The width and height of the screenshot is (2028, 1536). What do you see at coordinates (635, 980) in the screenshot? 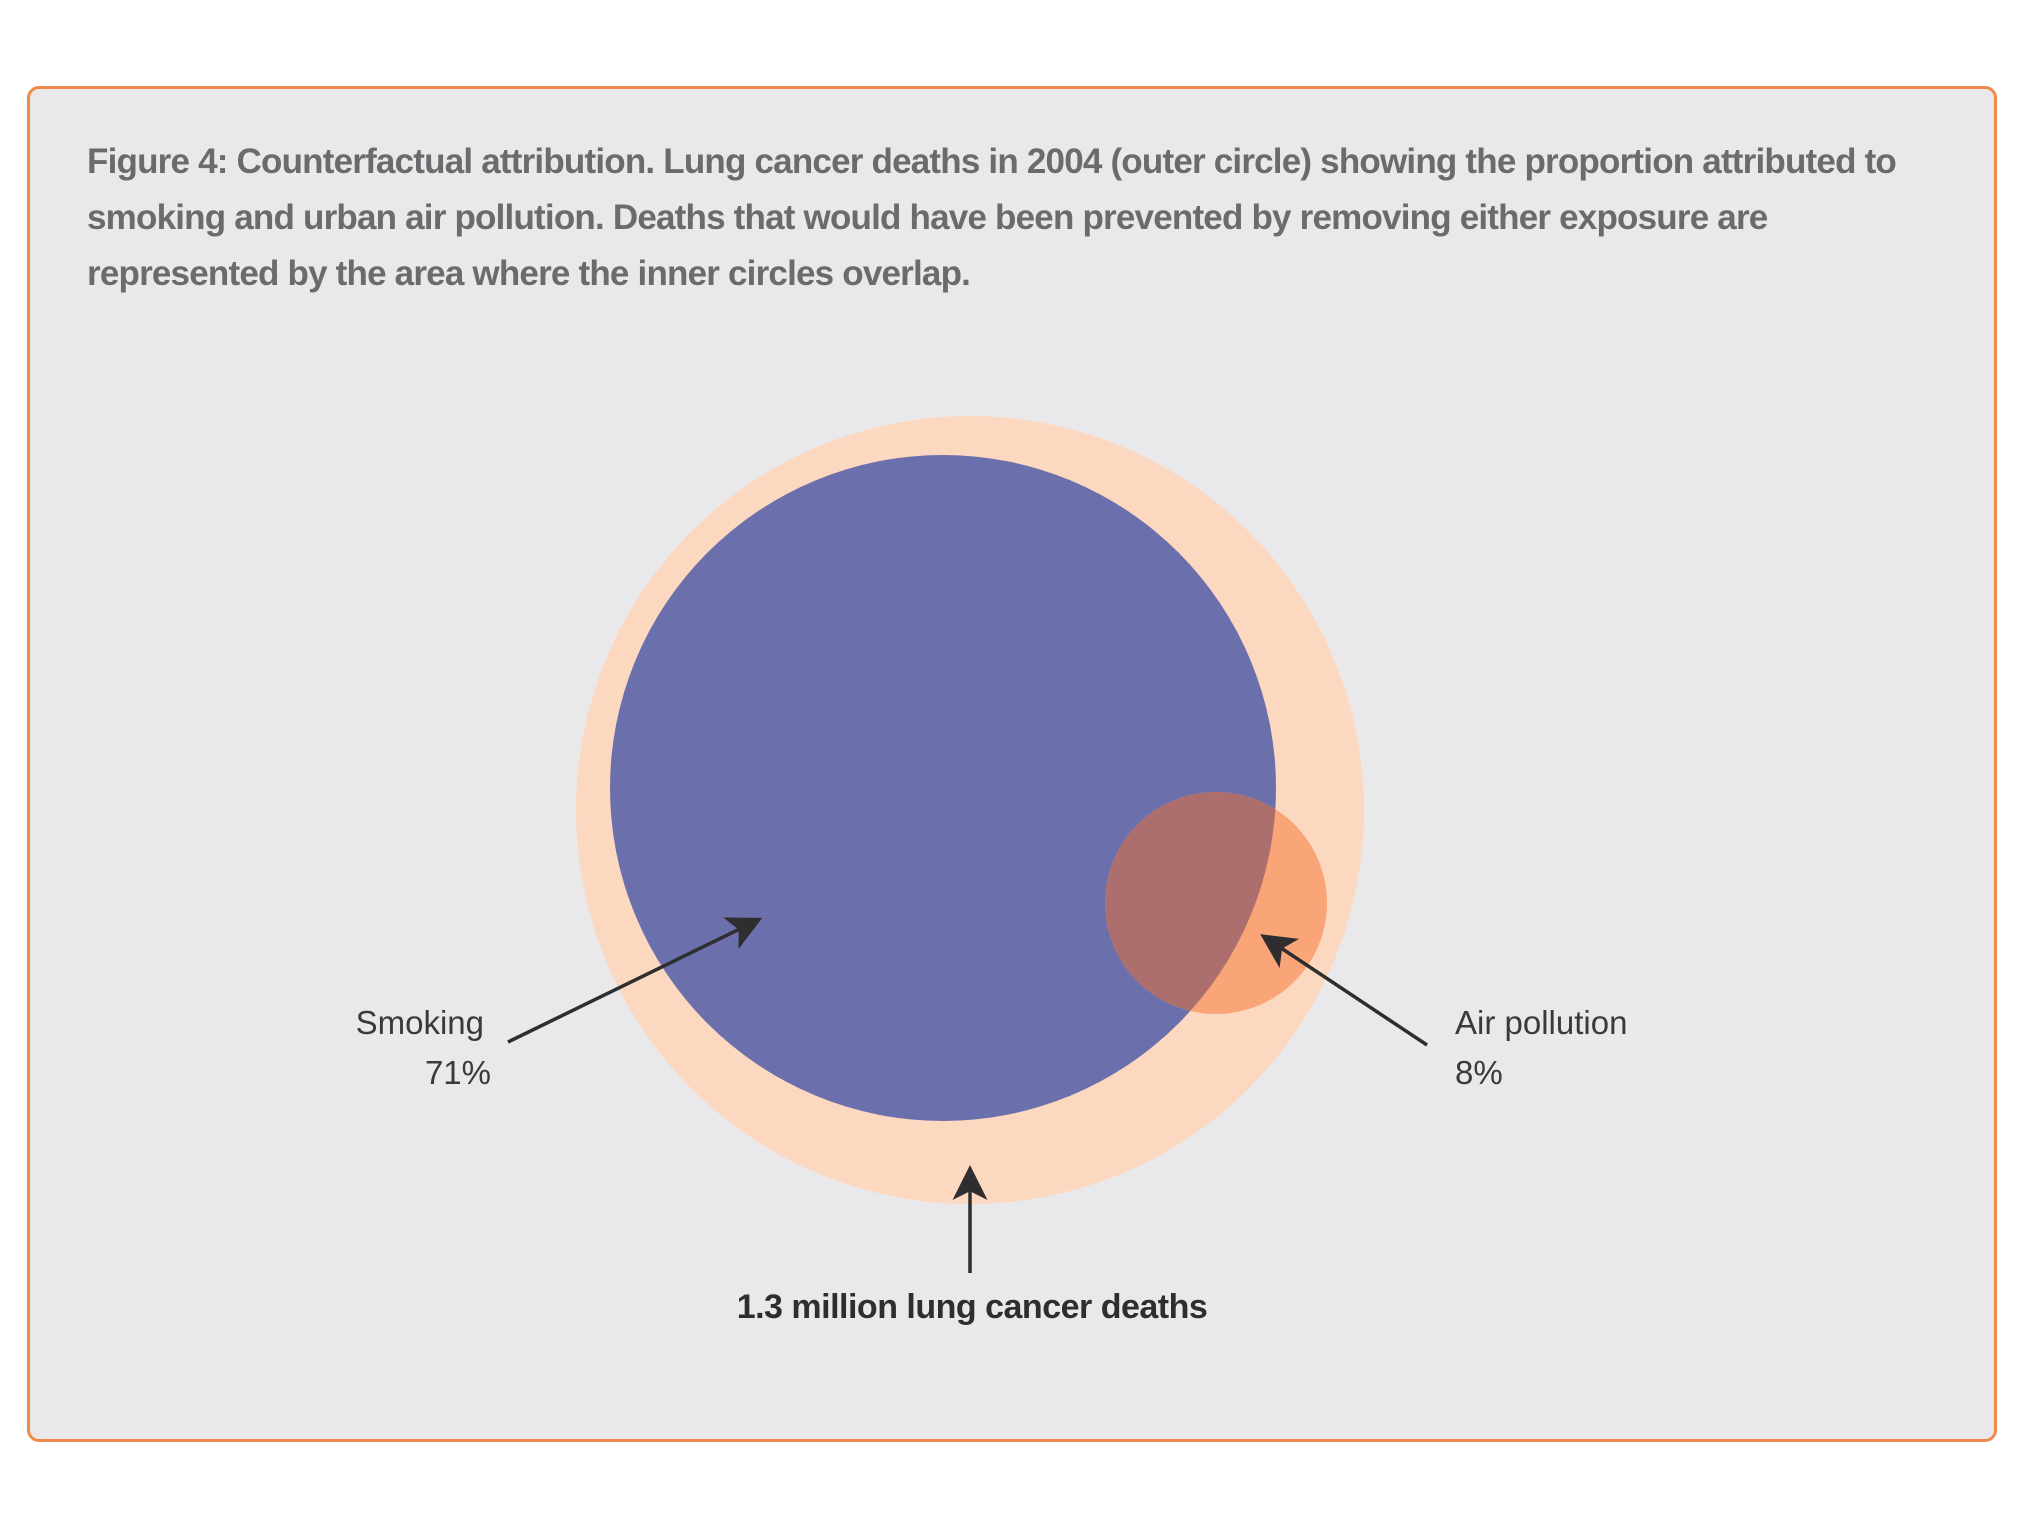
I see `smoking-arrow` at bounding box center [635, 980].